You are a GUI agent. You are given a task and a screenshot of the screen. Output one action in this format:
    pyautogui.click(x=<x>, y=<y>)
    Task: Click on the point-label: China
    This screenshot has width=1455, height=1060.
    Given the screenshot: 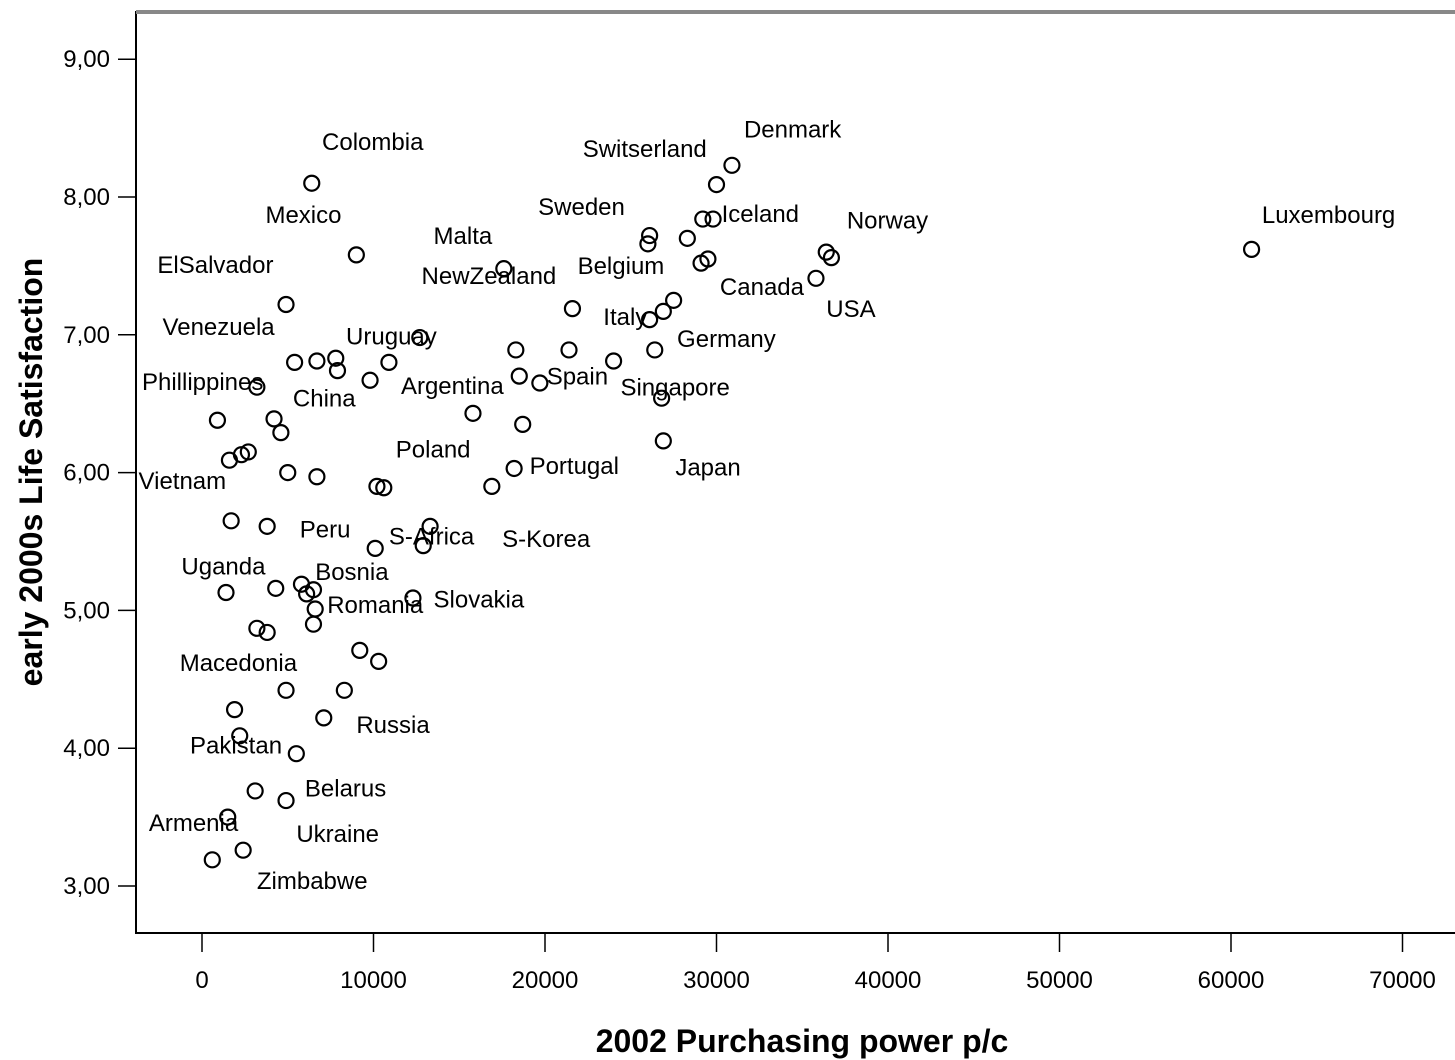 What is the action you would take?
    pyautogui.click(x=324, y=398)
    